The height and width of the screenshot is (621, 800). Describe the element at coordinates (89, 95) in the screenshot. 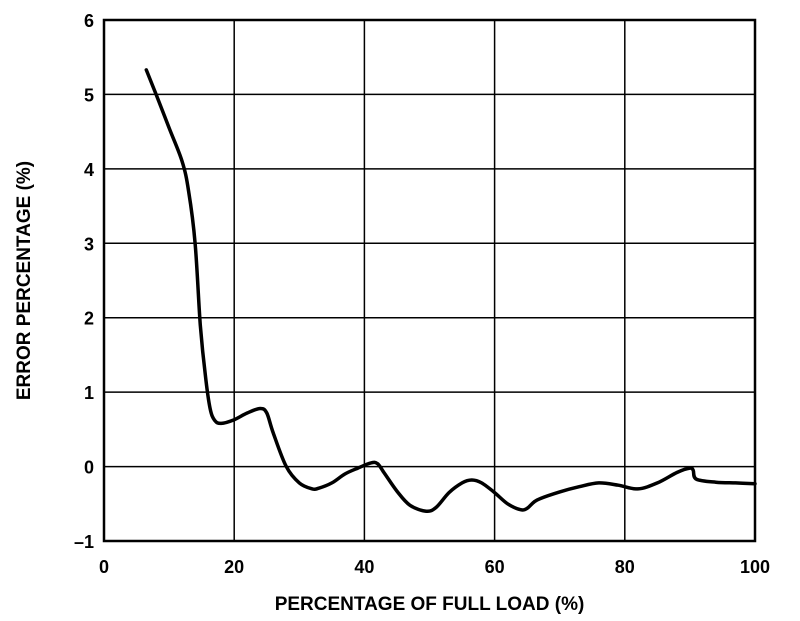

I see `y-tick-label: 5` at that location.